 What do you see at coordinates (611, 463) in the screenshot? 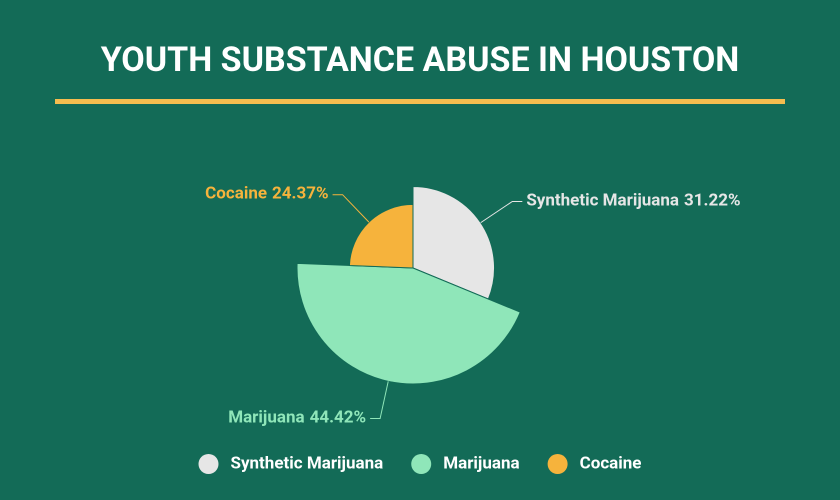
I see `legend-label: Cocaine` at bounding box center [611, 463].